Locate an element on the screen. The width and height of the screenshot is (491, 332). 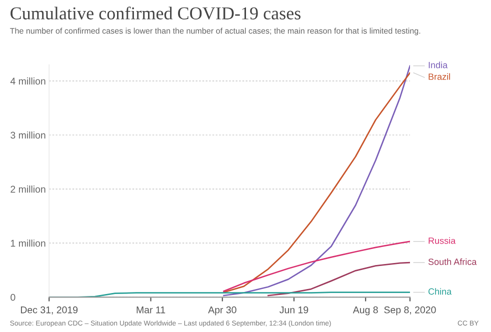
x-tick-label: Mar 11 is located at coordinates (151, 310).